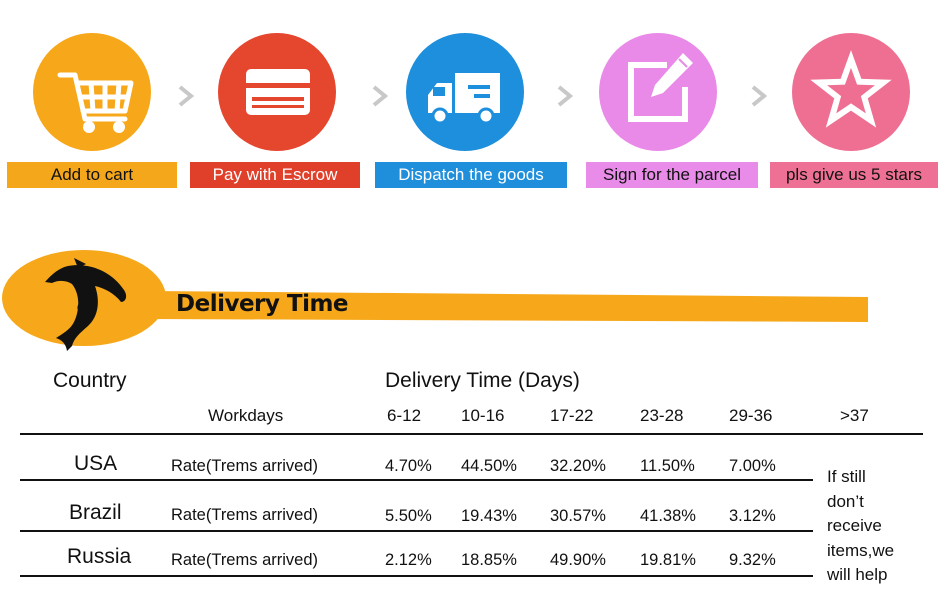  Describe the element at coordinates (262, 304) in the screenshot. I see `delivery-time-title: Delivery Time` at that location.